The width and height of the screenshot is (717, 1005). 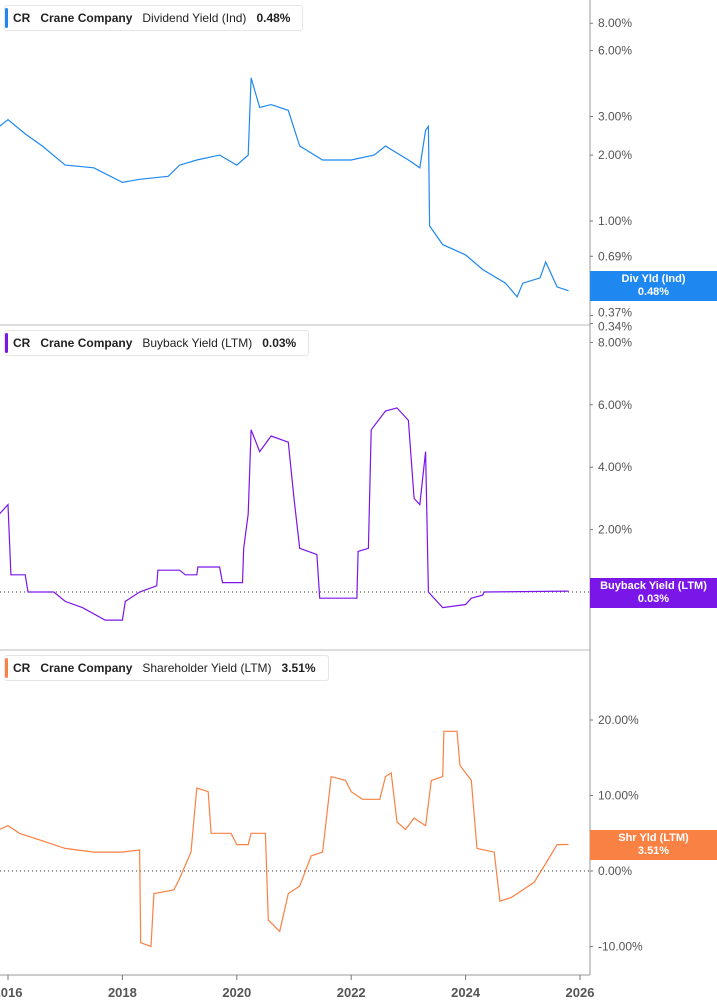 I want to click on y-tick-label: 4.00%, so click(x=615, y=467).